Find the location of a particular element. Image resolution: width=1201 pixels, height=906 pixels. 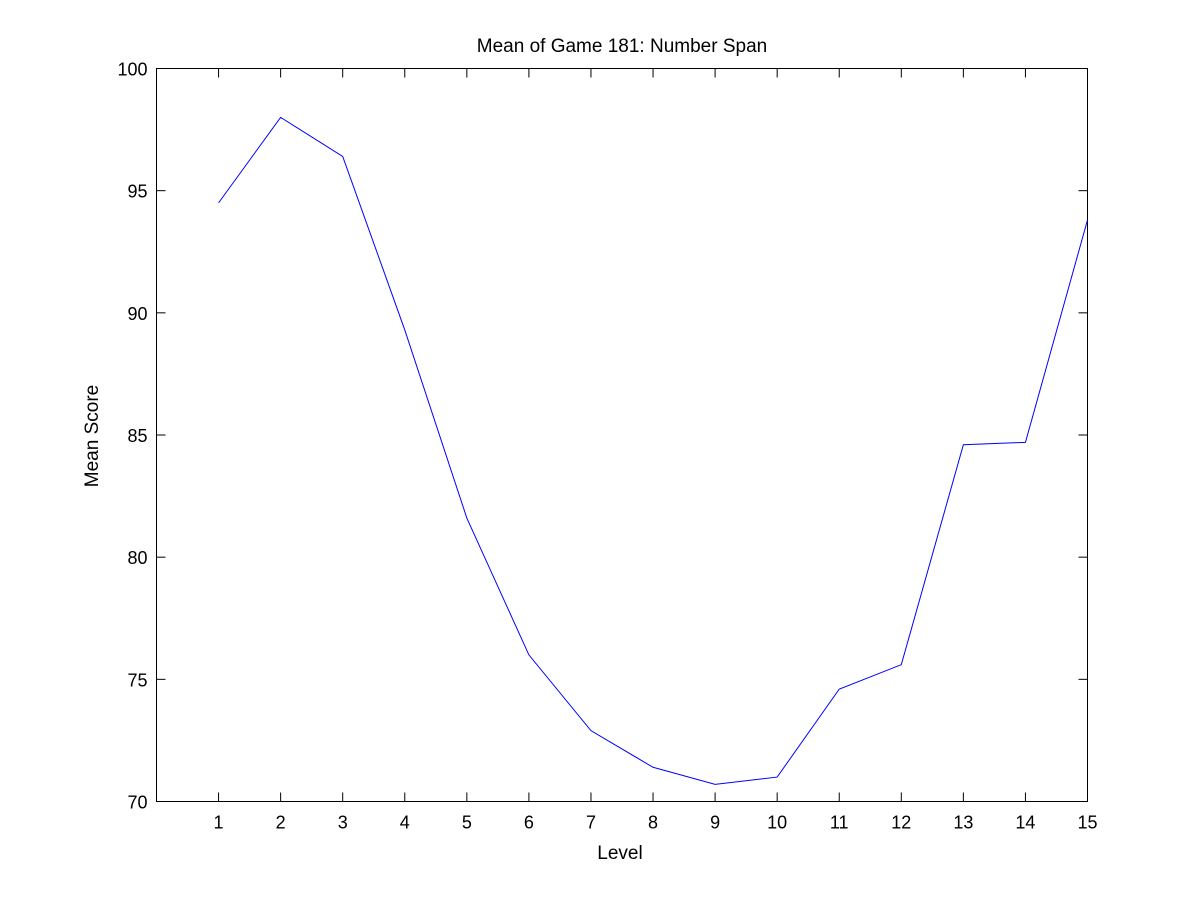

x-tick-label: 1 is located at coordinates (219, 823).